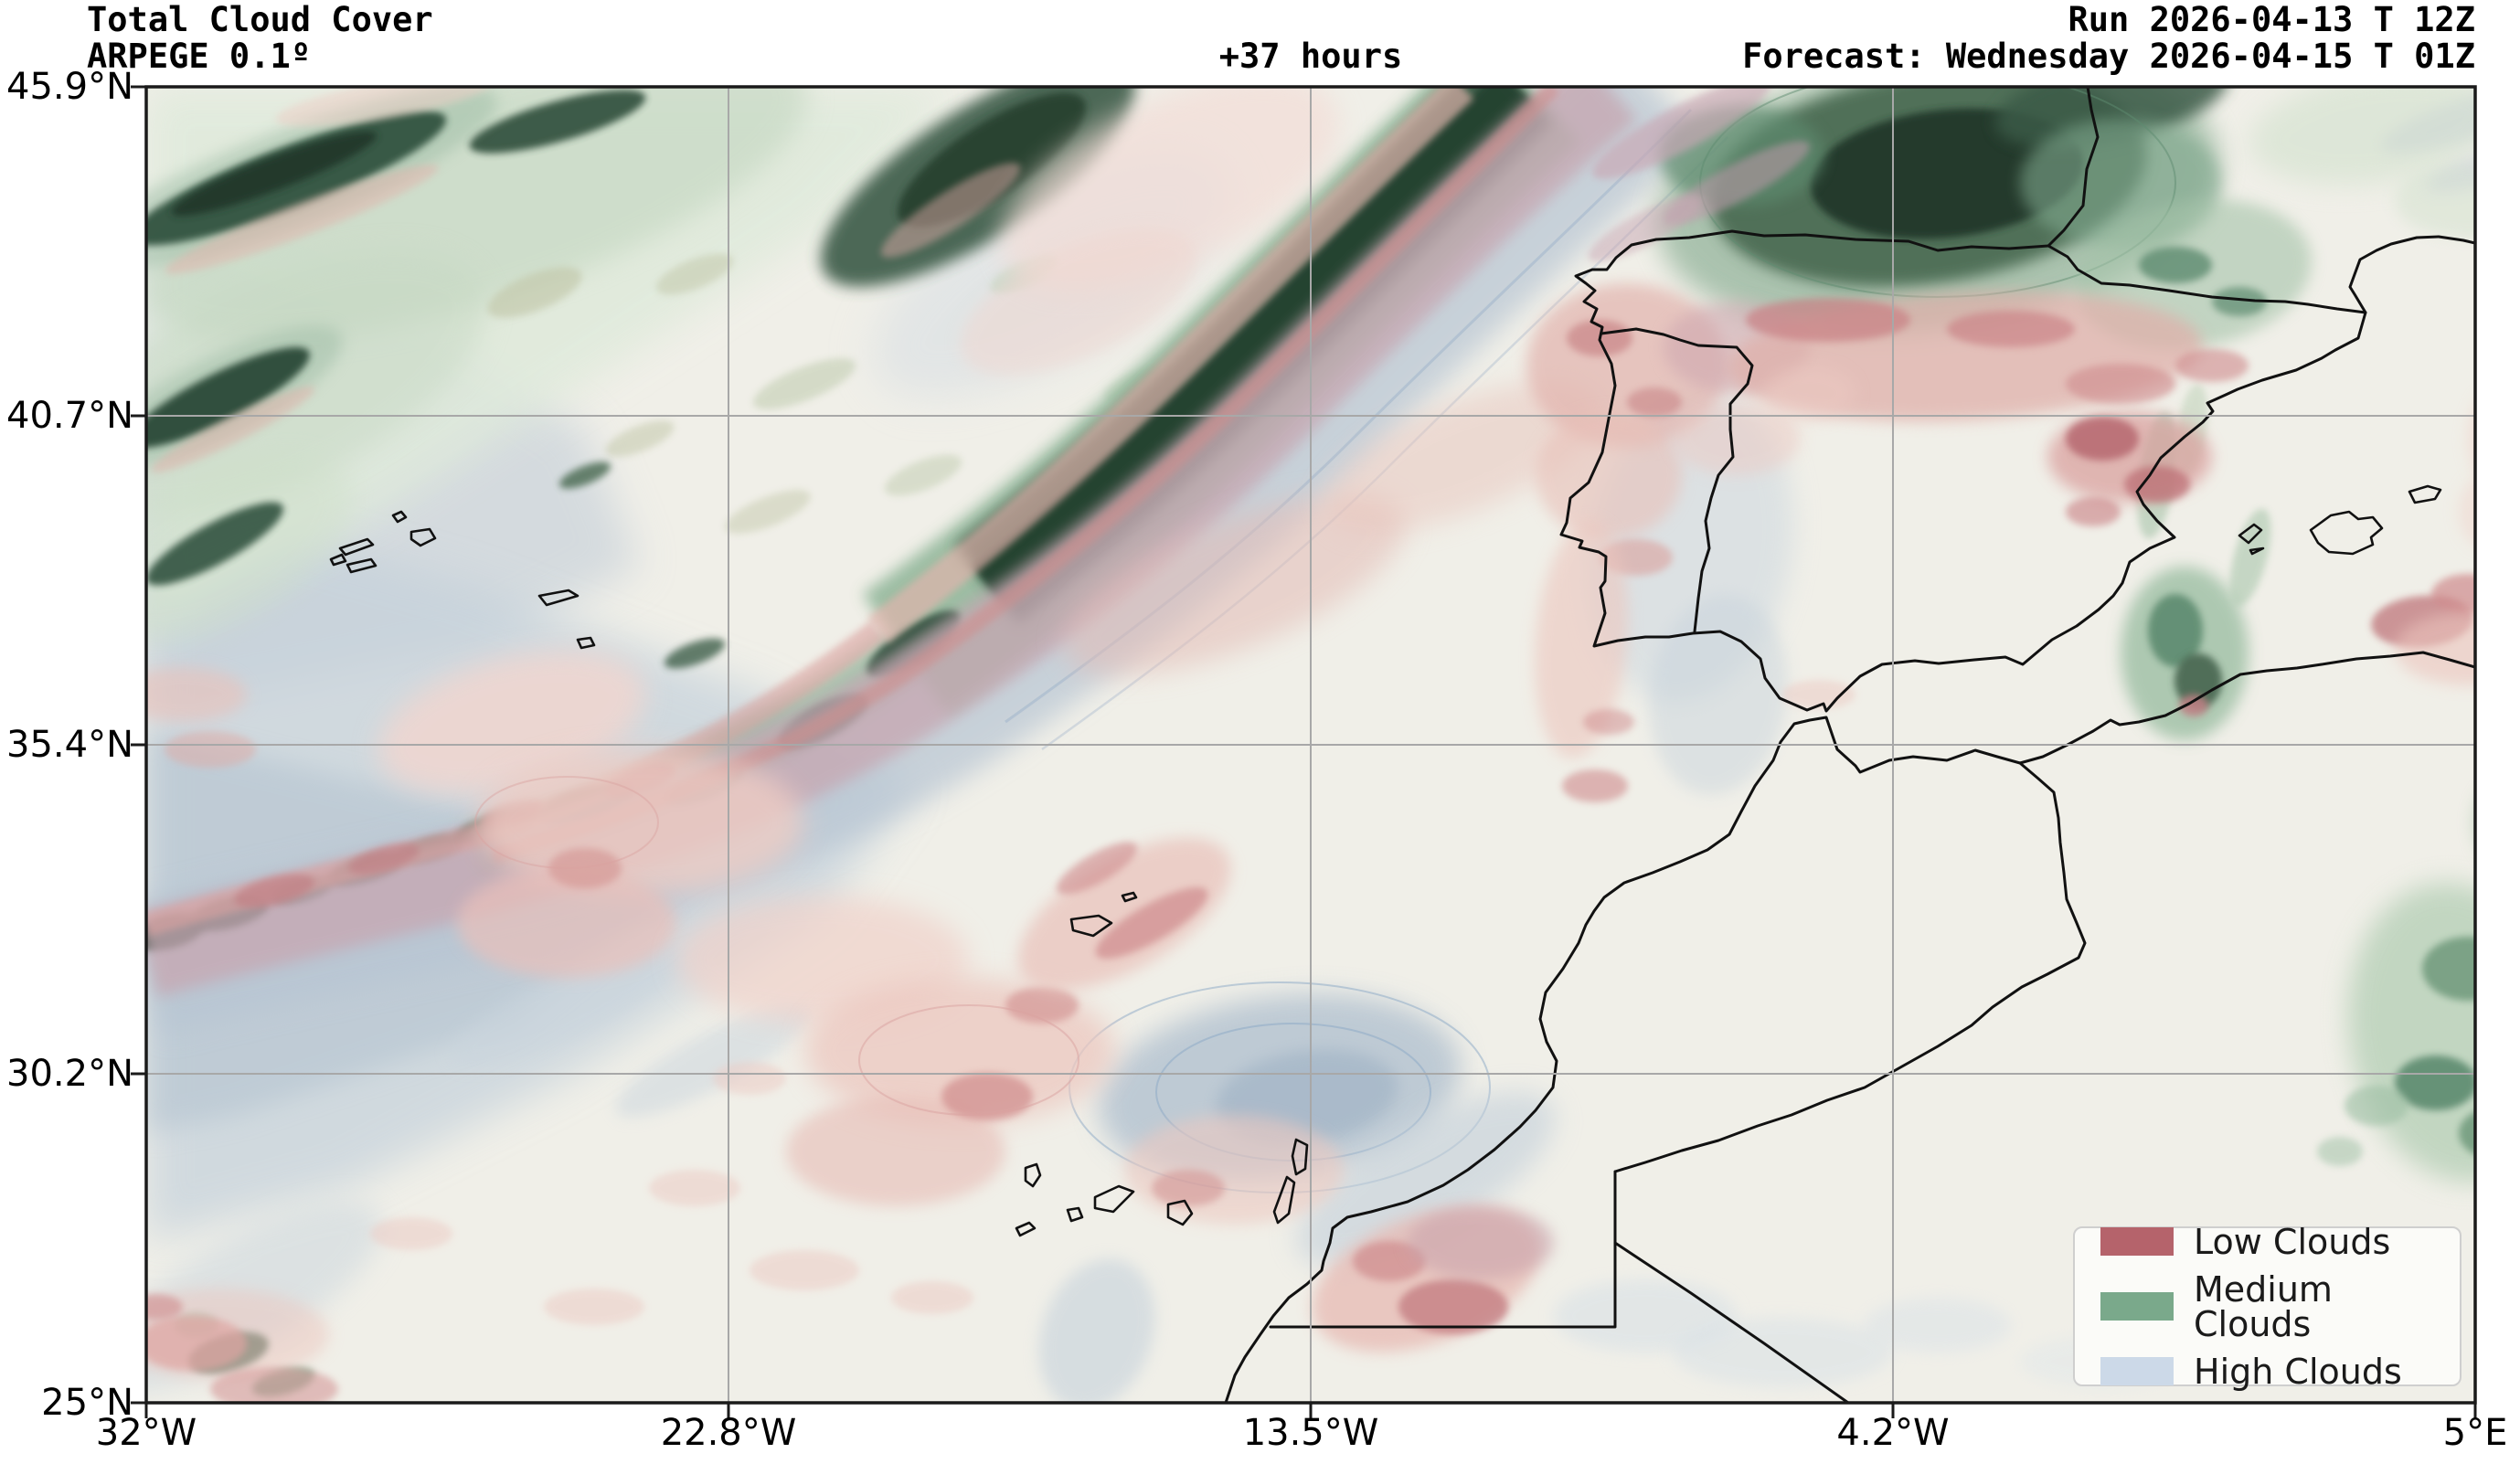  What do you see at coordinates (1850, 967) in the screenshot?
I see `border-morocco-algeria` at bounding box center [1850, 967].